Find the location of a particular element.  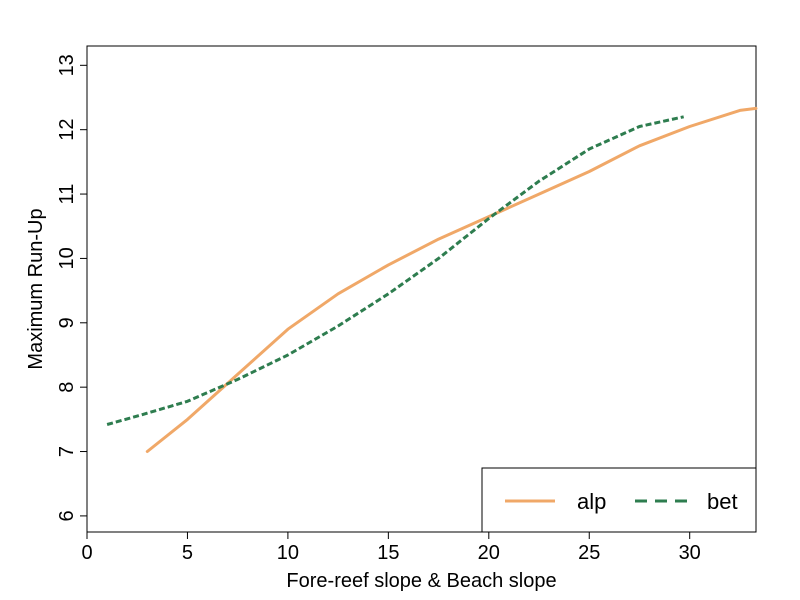

x-tick-label: 25 is located at coordinates (589, 553).